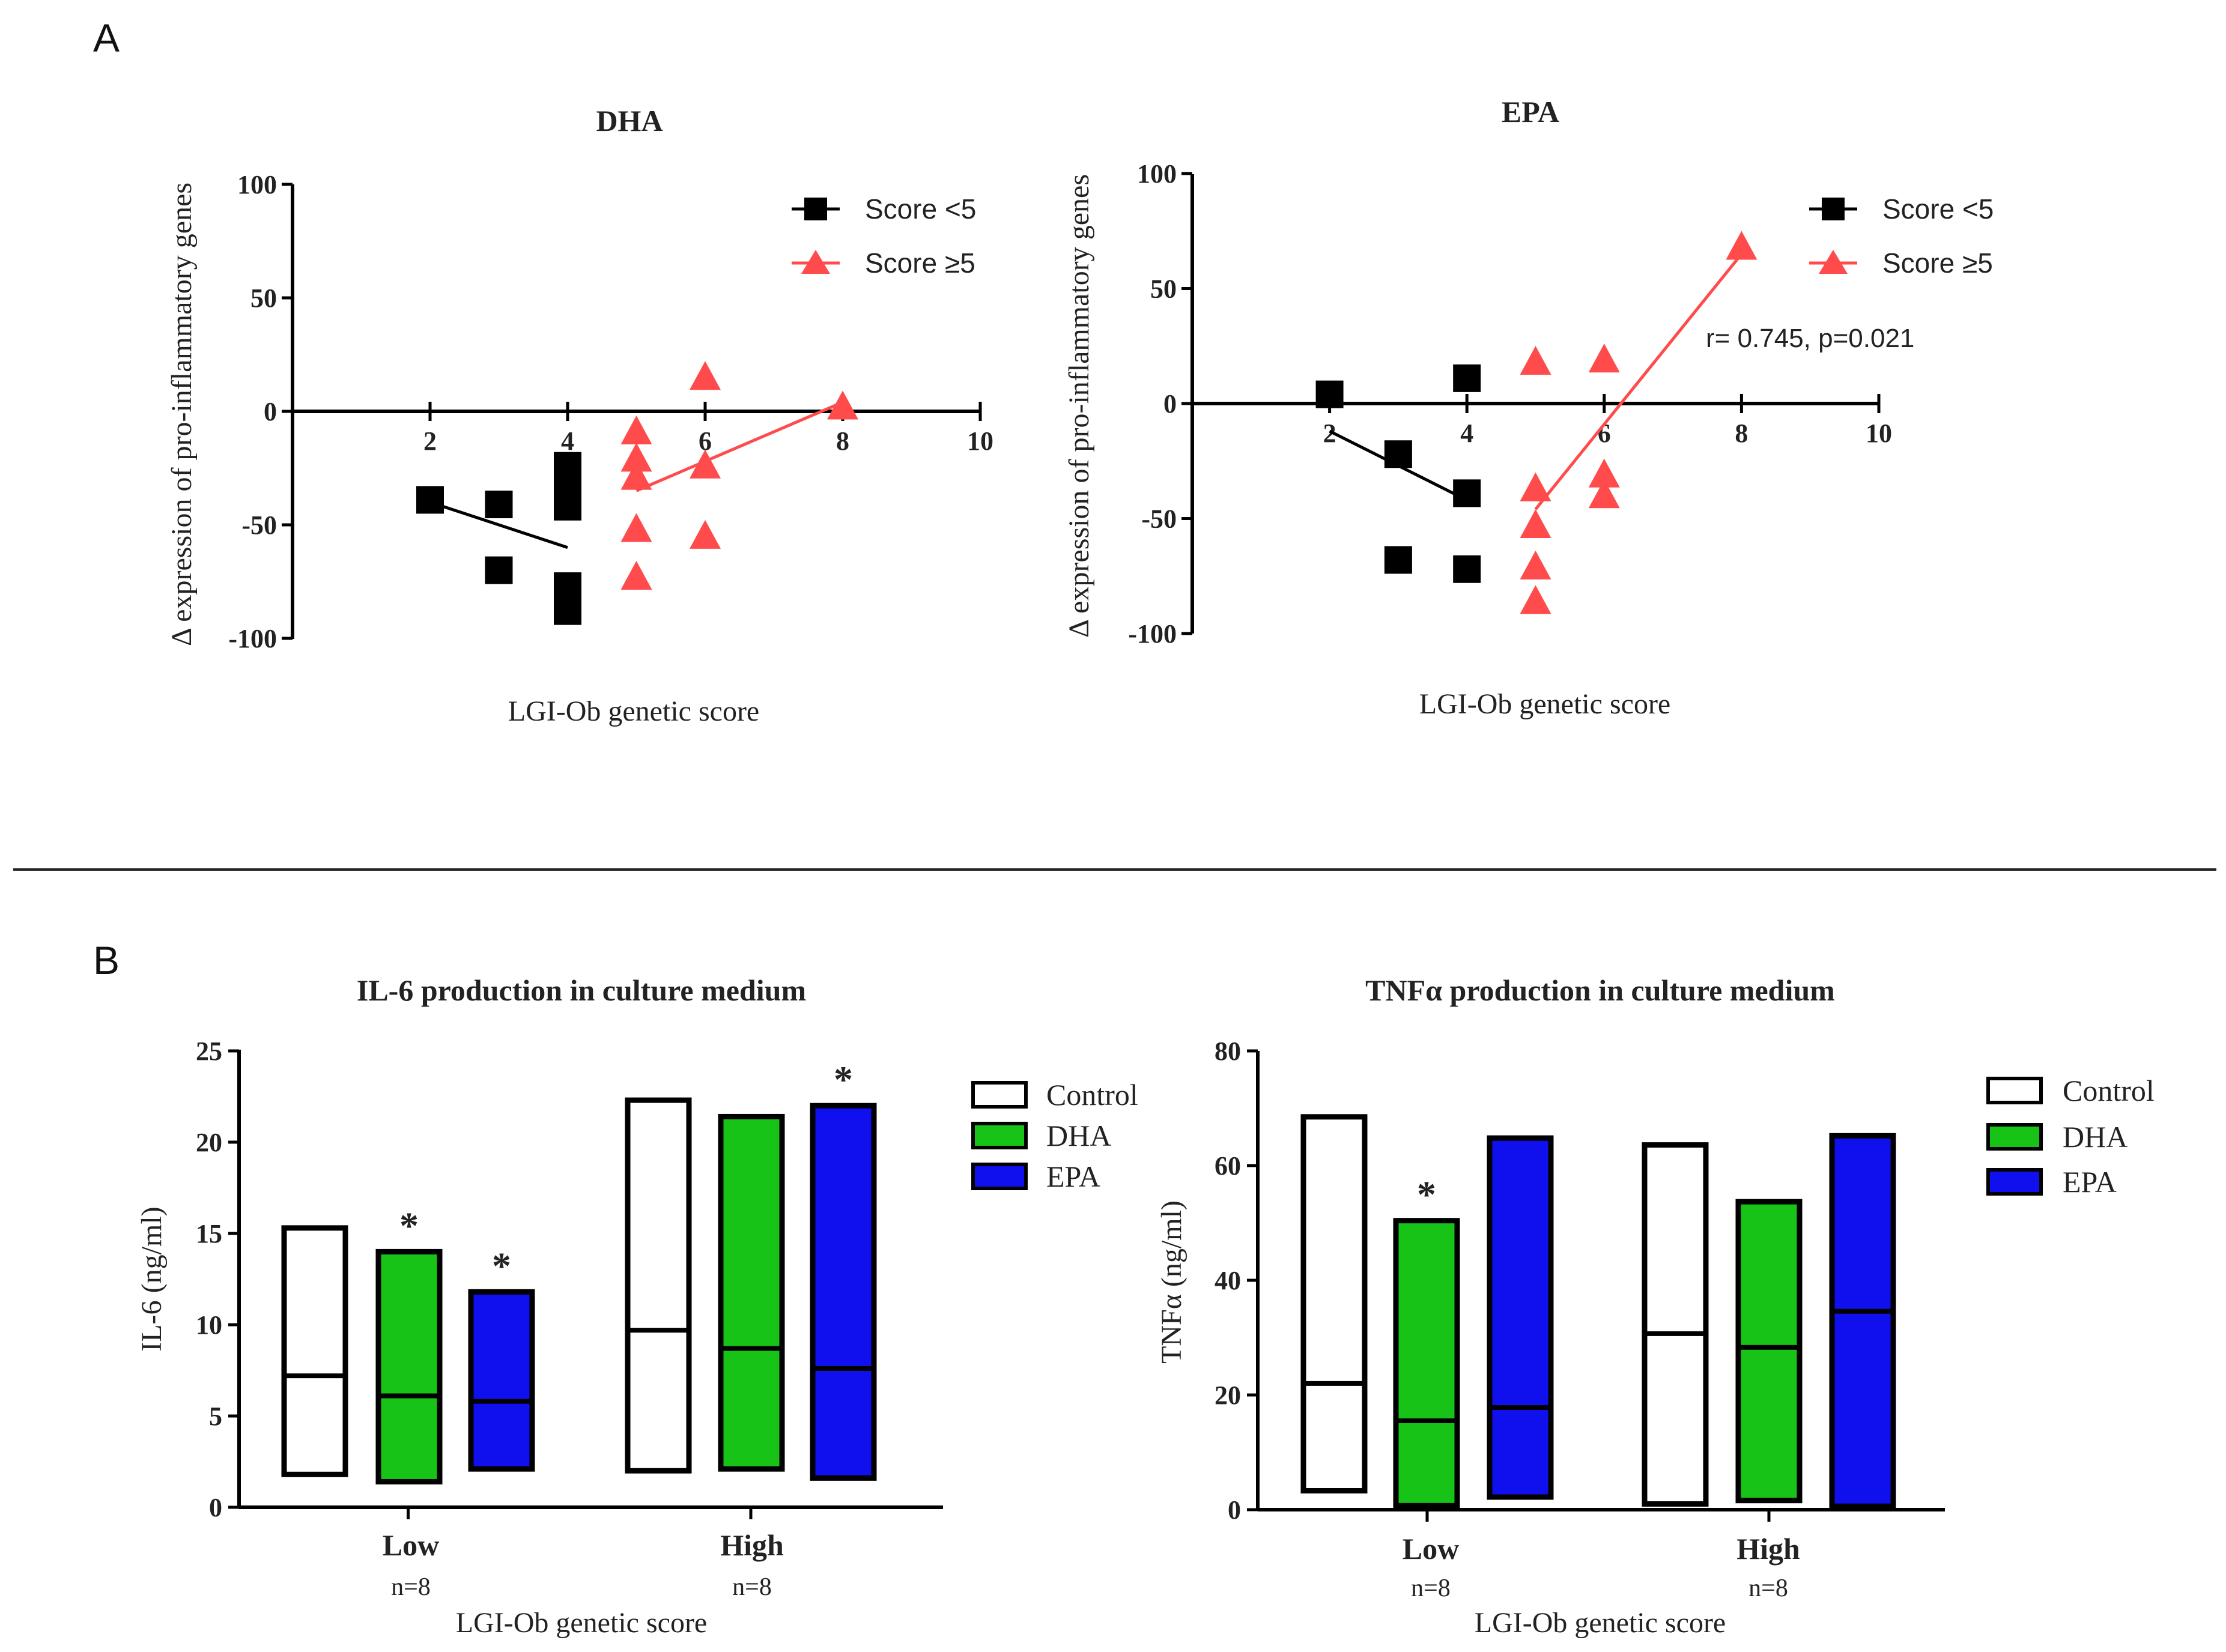 The width and height of the screenshot is (2226, 1652). I want to click on il6-category-high: High, so click(752, 1545).